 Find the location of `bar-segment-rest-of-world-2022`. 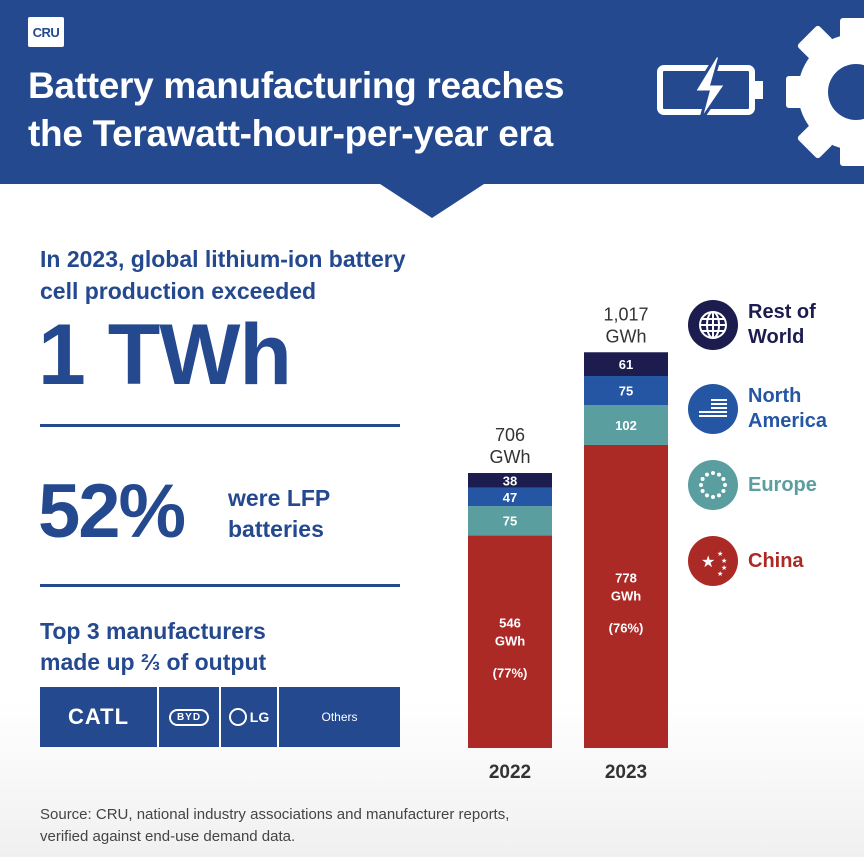

bar-segment-rest-of-world-2022 is located at coordinates (510, 480).